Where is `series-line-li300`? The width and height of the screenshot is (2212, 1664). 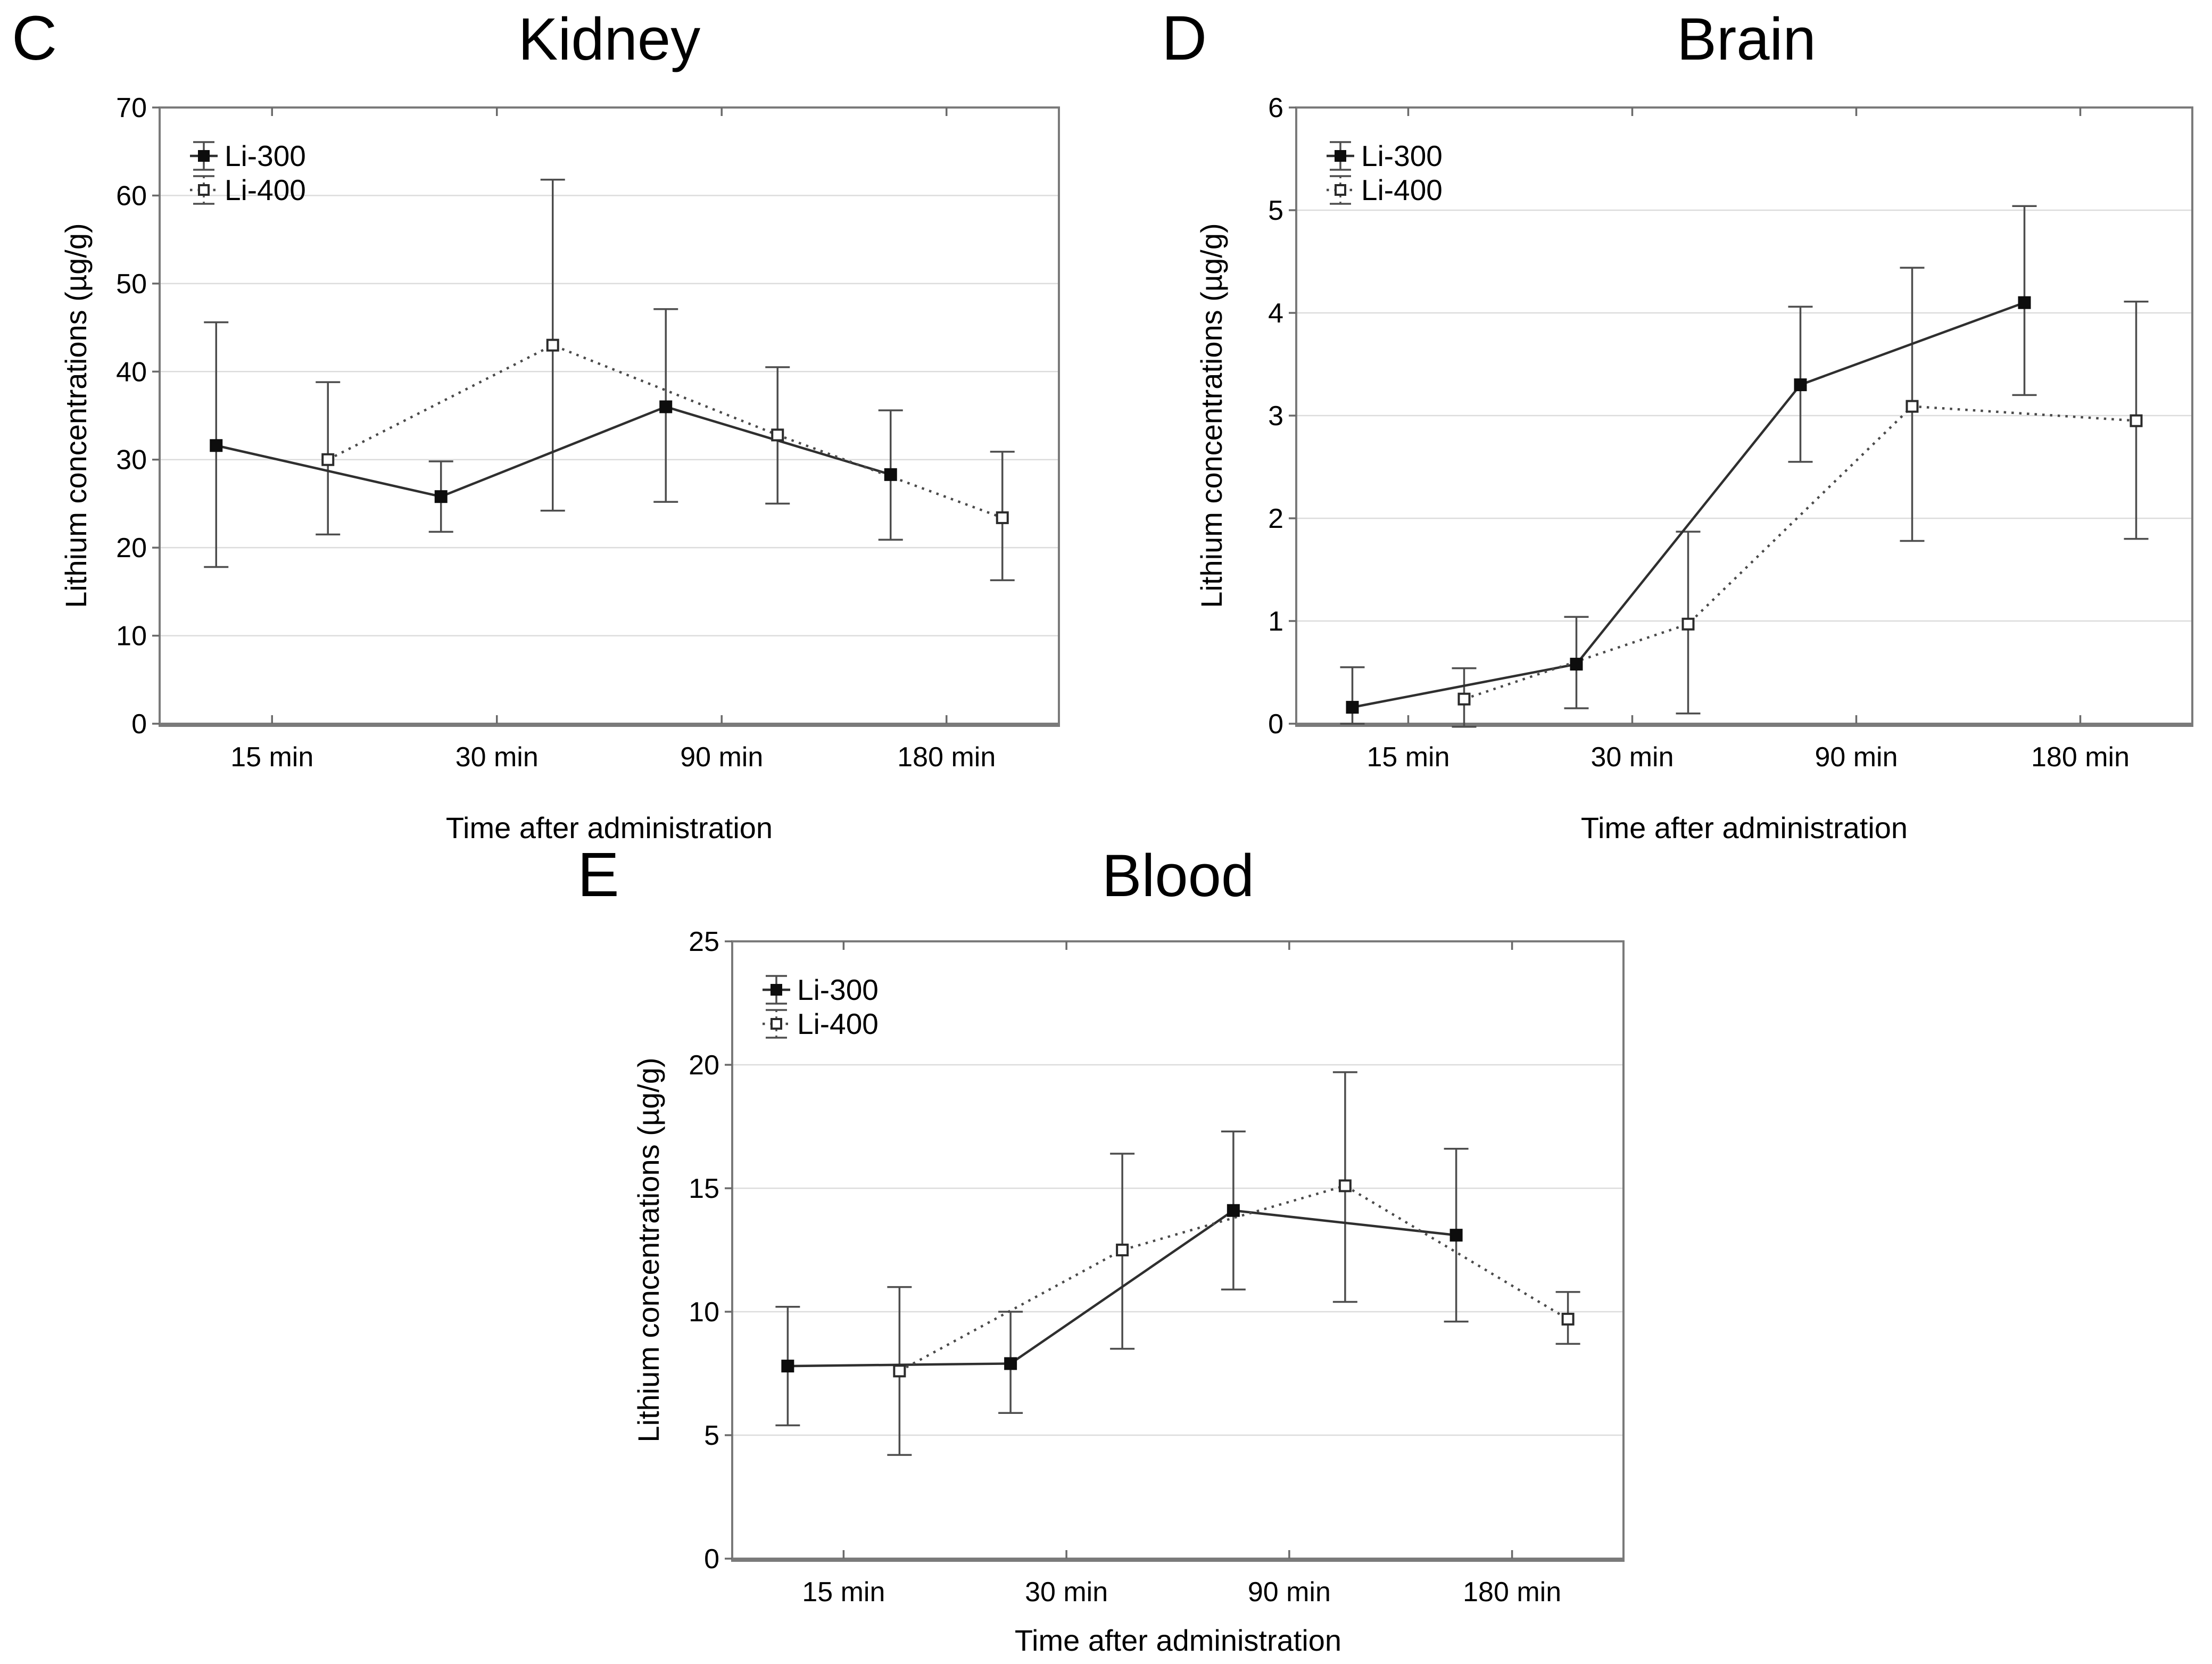
series-line-li300 is located at coordinates (1688, 505).